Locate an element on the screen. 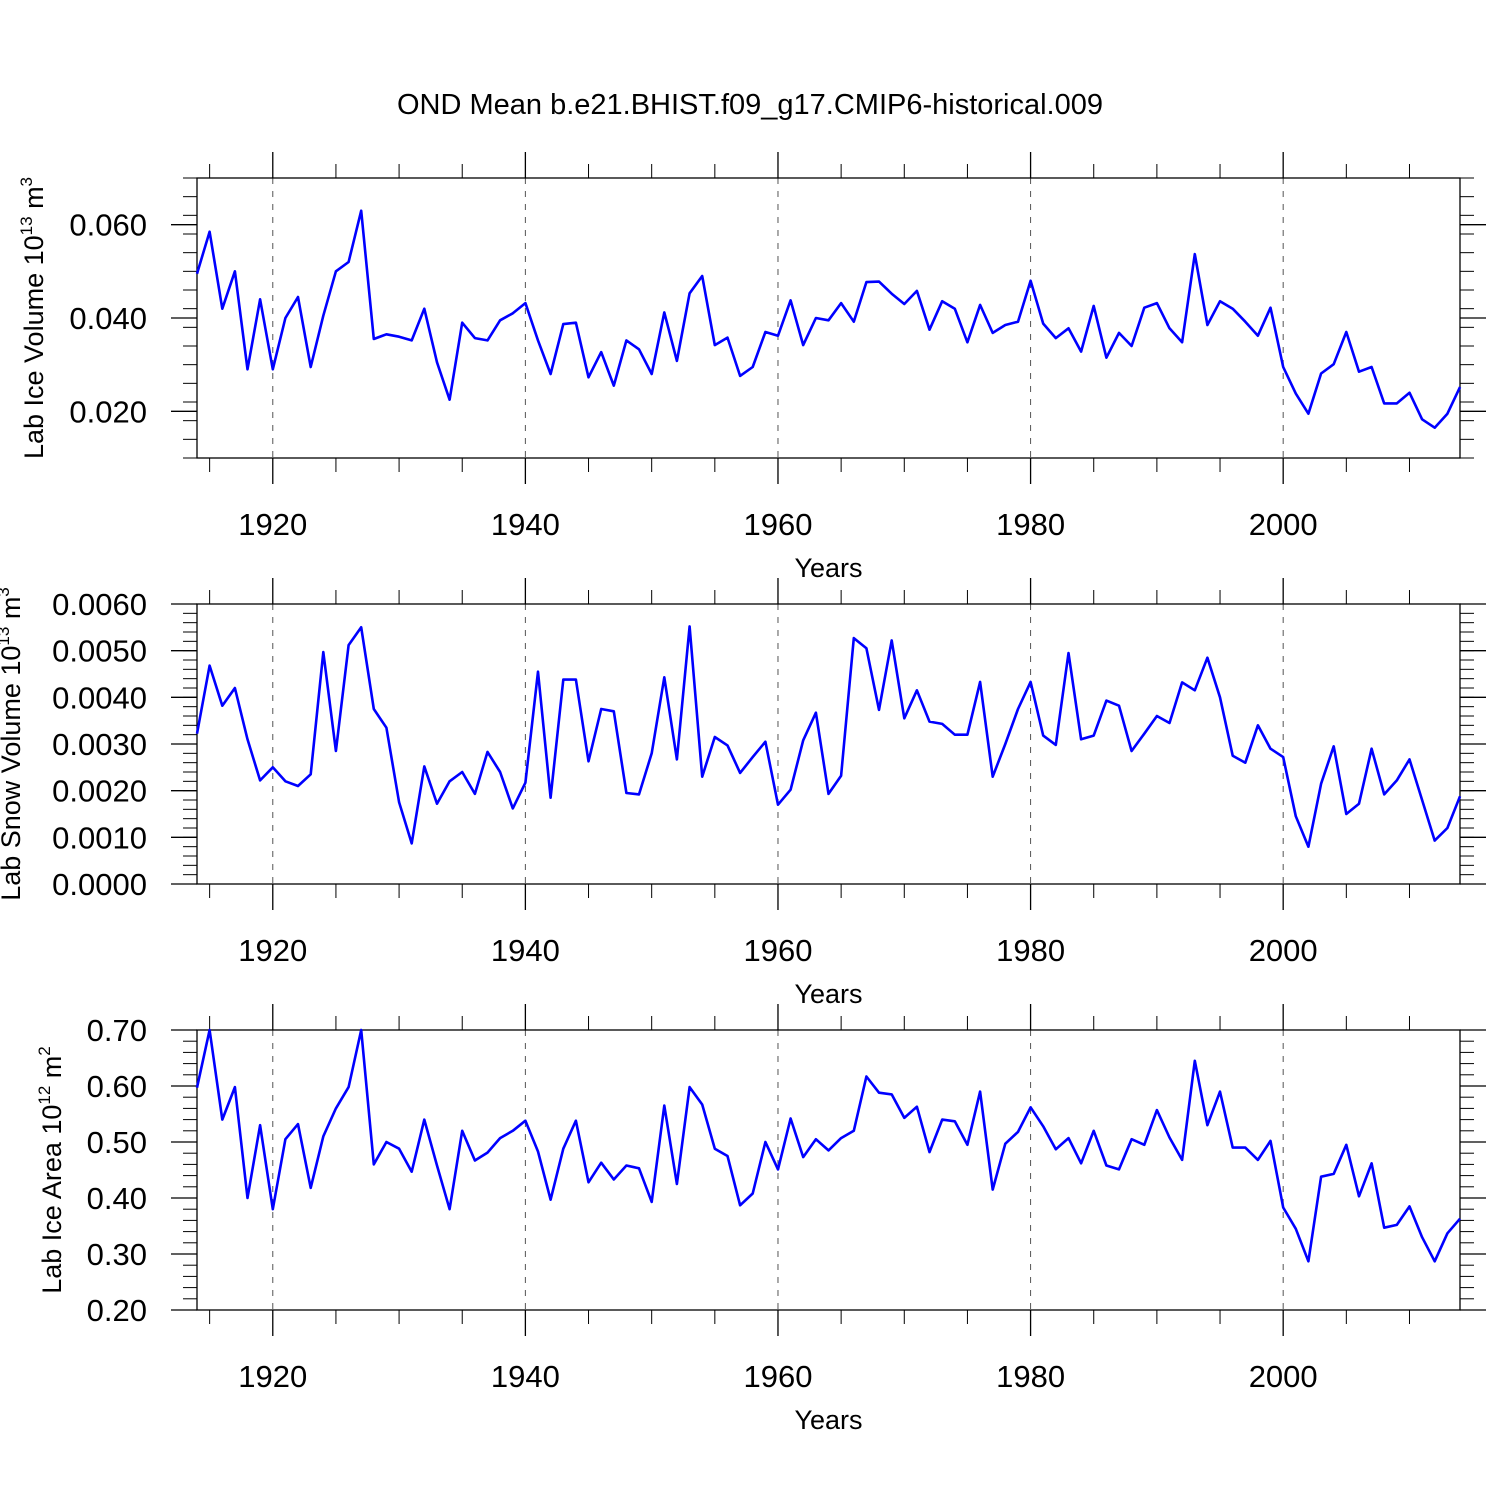 The height and width of the screenshot is (1500, 1500). y-tick-label-0.0010: 0.0010 is located at coordinates (99, 837).